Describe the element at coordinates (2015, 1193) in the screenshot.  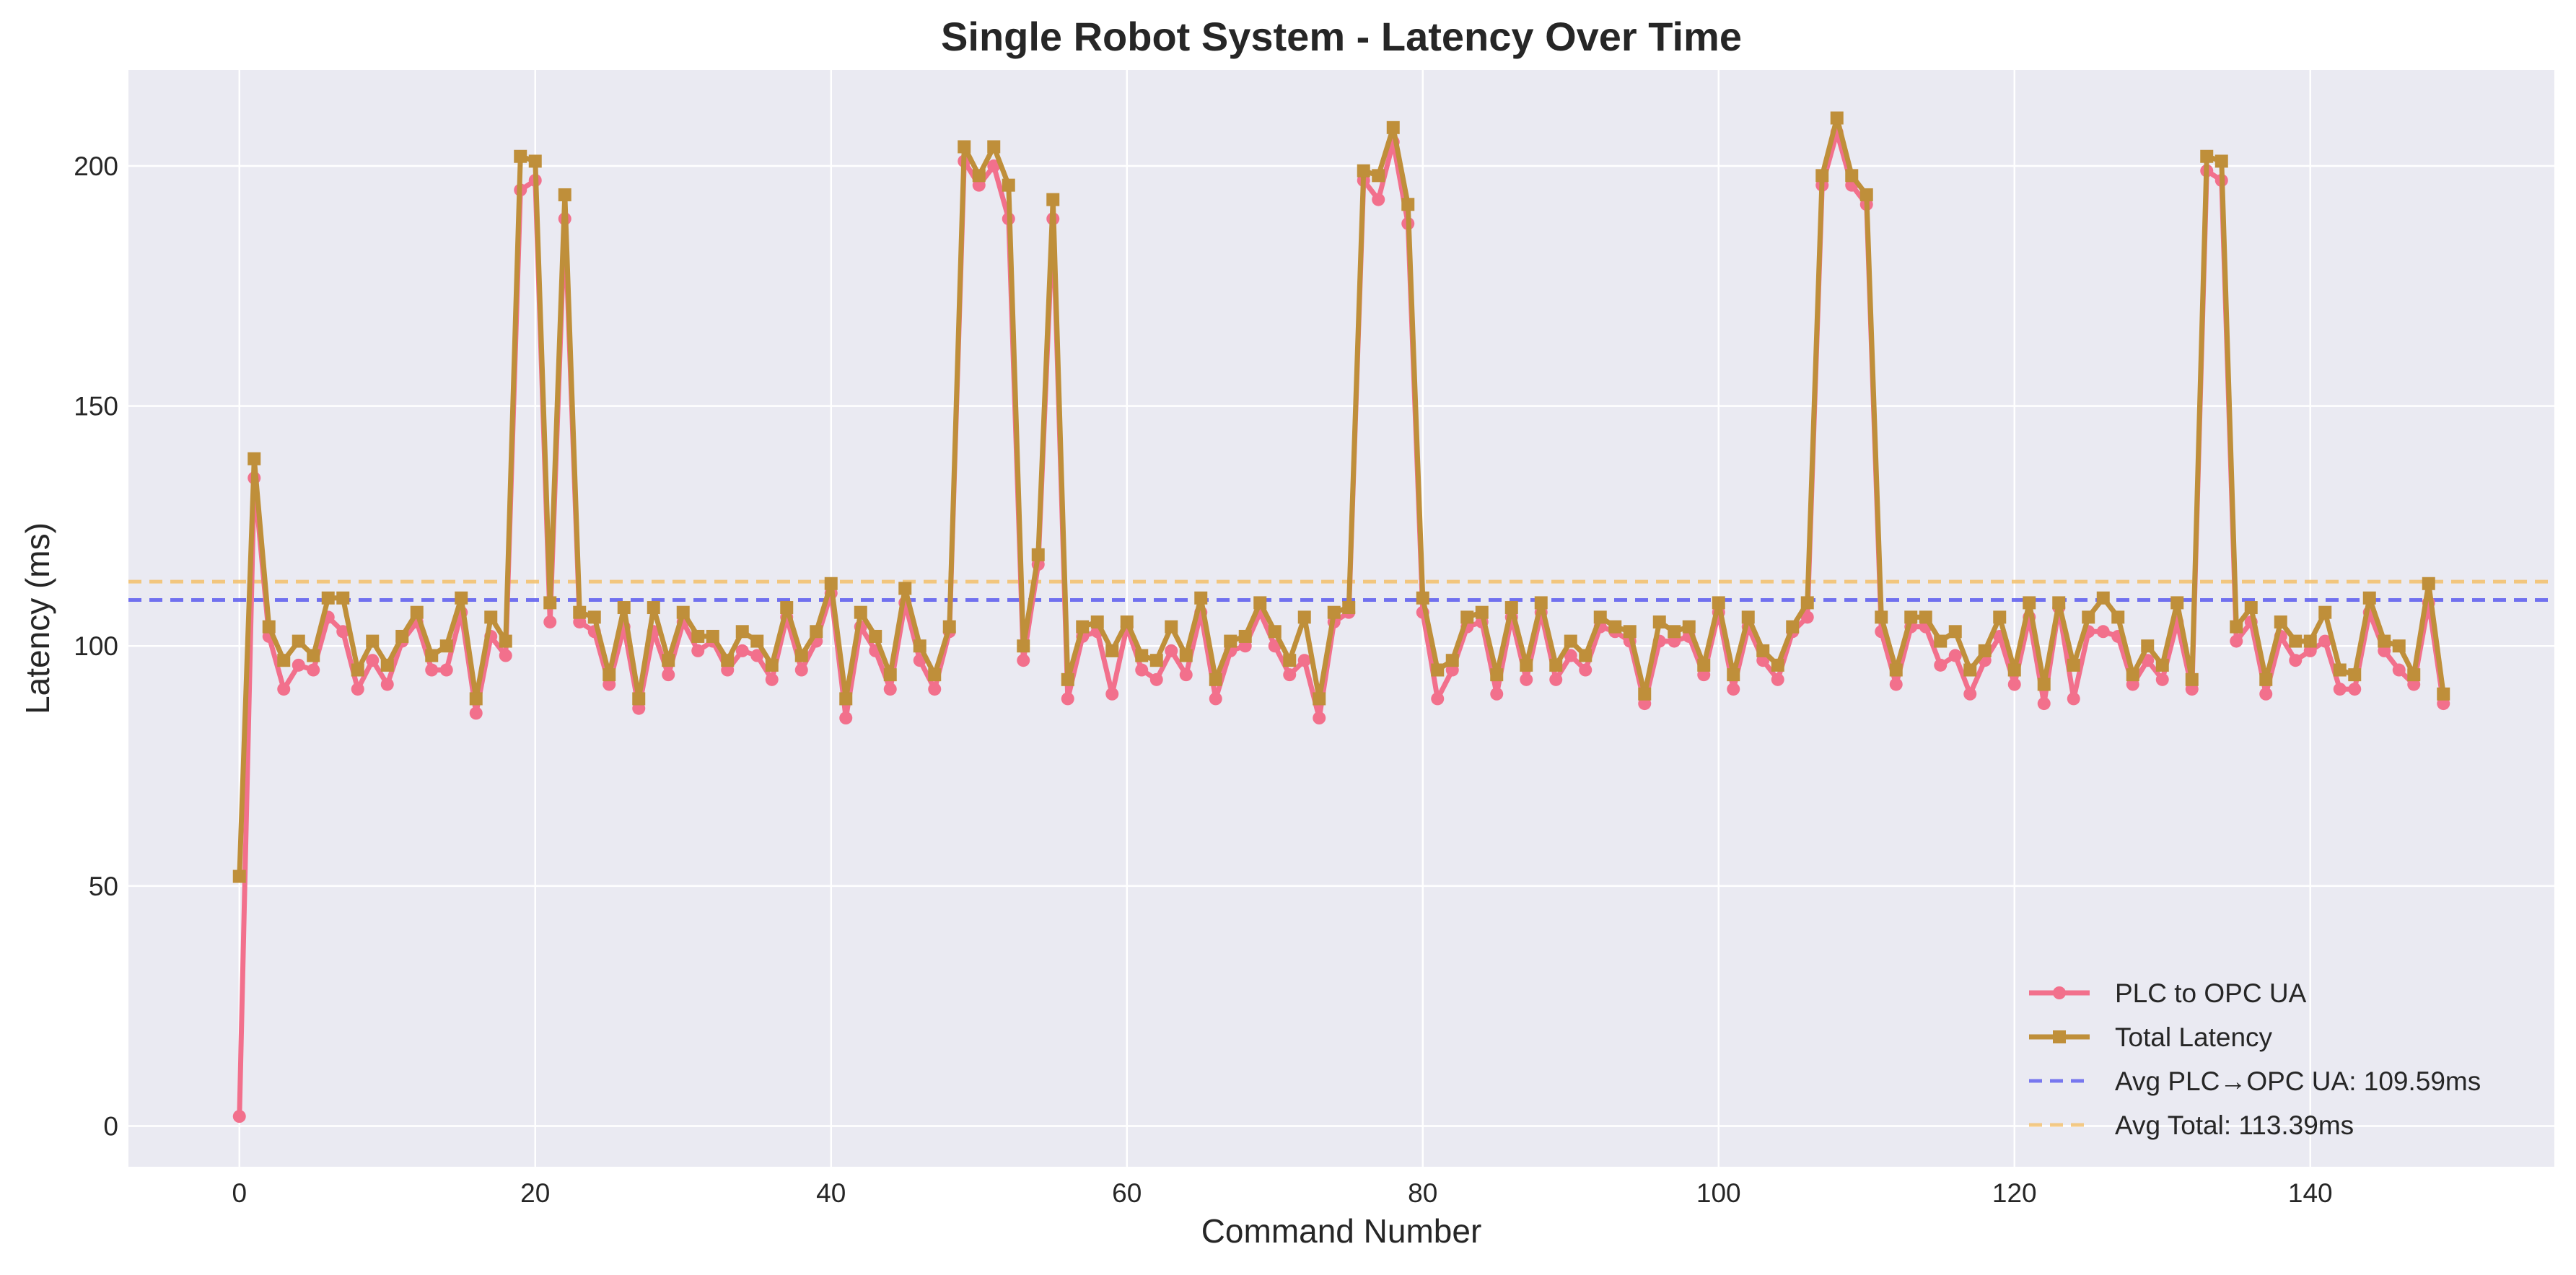
I see `x-tick-label: 120` at that location.